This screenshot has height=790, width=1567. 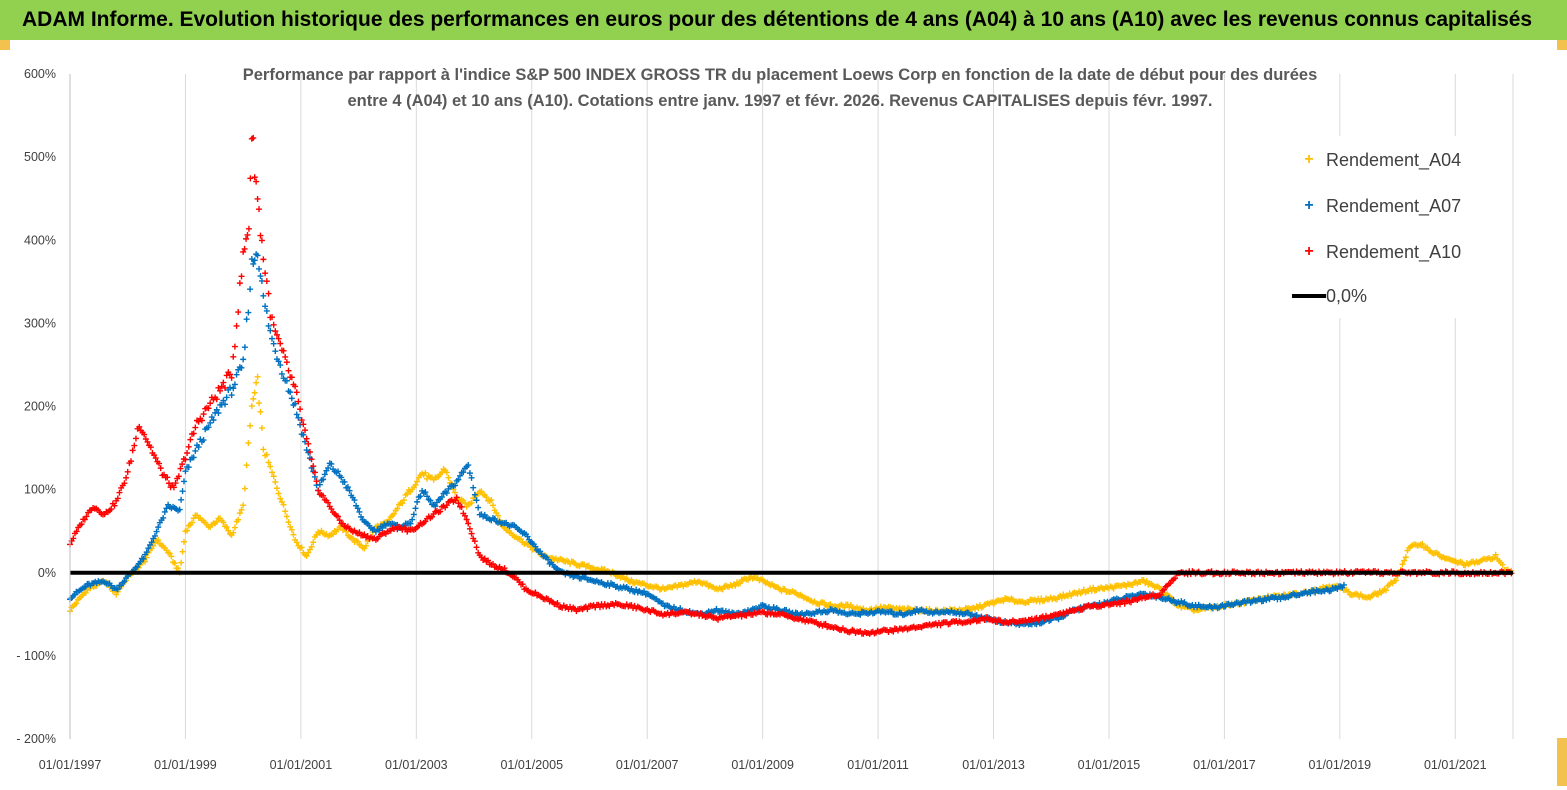 What do you see at coordinates (1309, 296) in the screenshot?
I see `legend-line-zero` at bounding box center [1309, 296].